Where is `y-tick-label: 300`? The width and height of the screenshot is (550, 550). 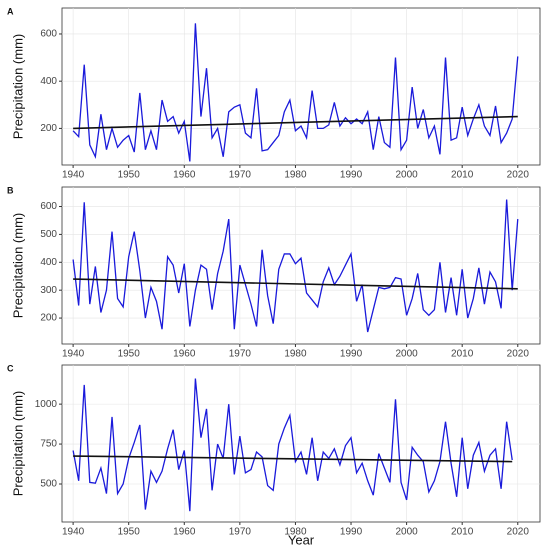
y-tick-label: 300 is located at coordinates (48, 290).